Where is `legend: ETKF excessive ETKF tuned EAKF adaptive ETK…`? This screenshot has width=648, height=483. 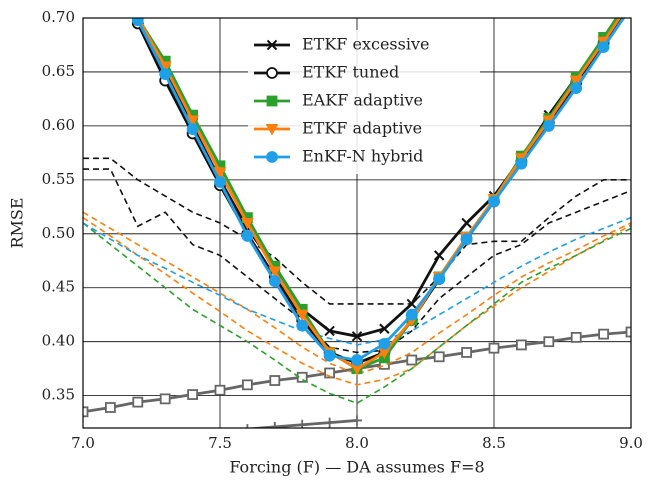 legend: ETKF excessive ETKF tuned EAKF adaptive ETK… is located at coordinates (364, 102).